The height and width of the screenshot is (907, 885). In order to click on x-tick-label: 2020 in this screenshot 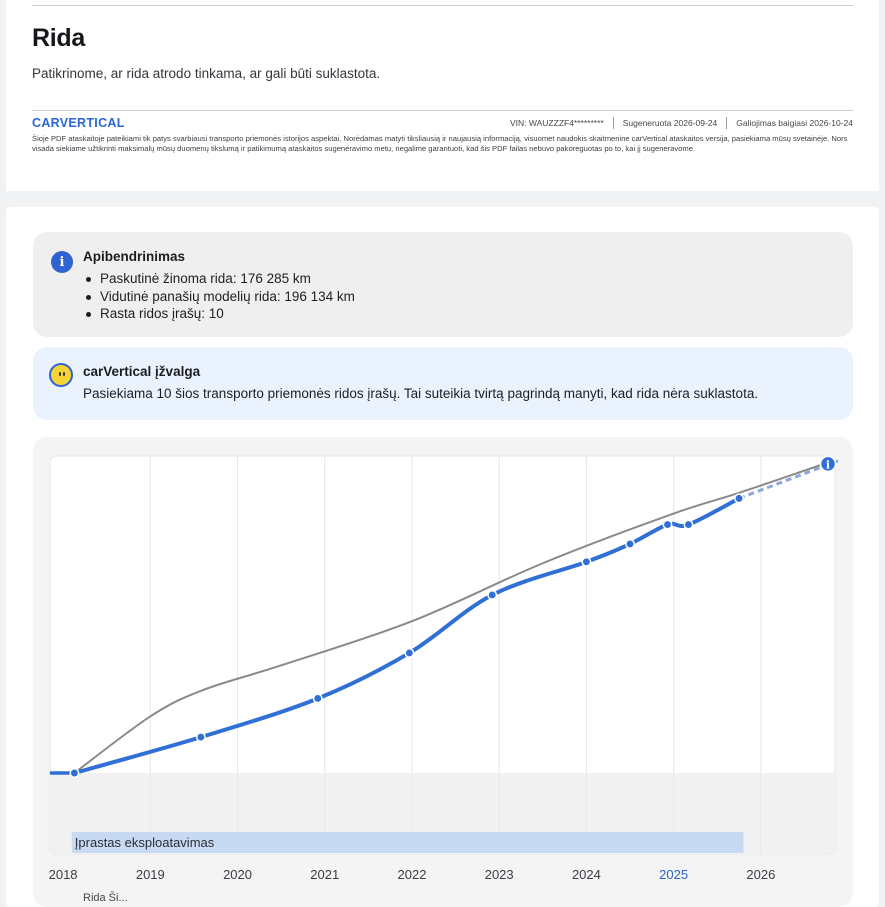, I will do `click(237, 874)`.